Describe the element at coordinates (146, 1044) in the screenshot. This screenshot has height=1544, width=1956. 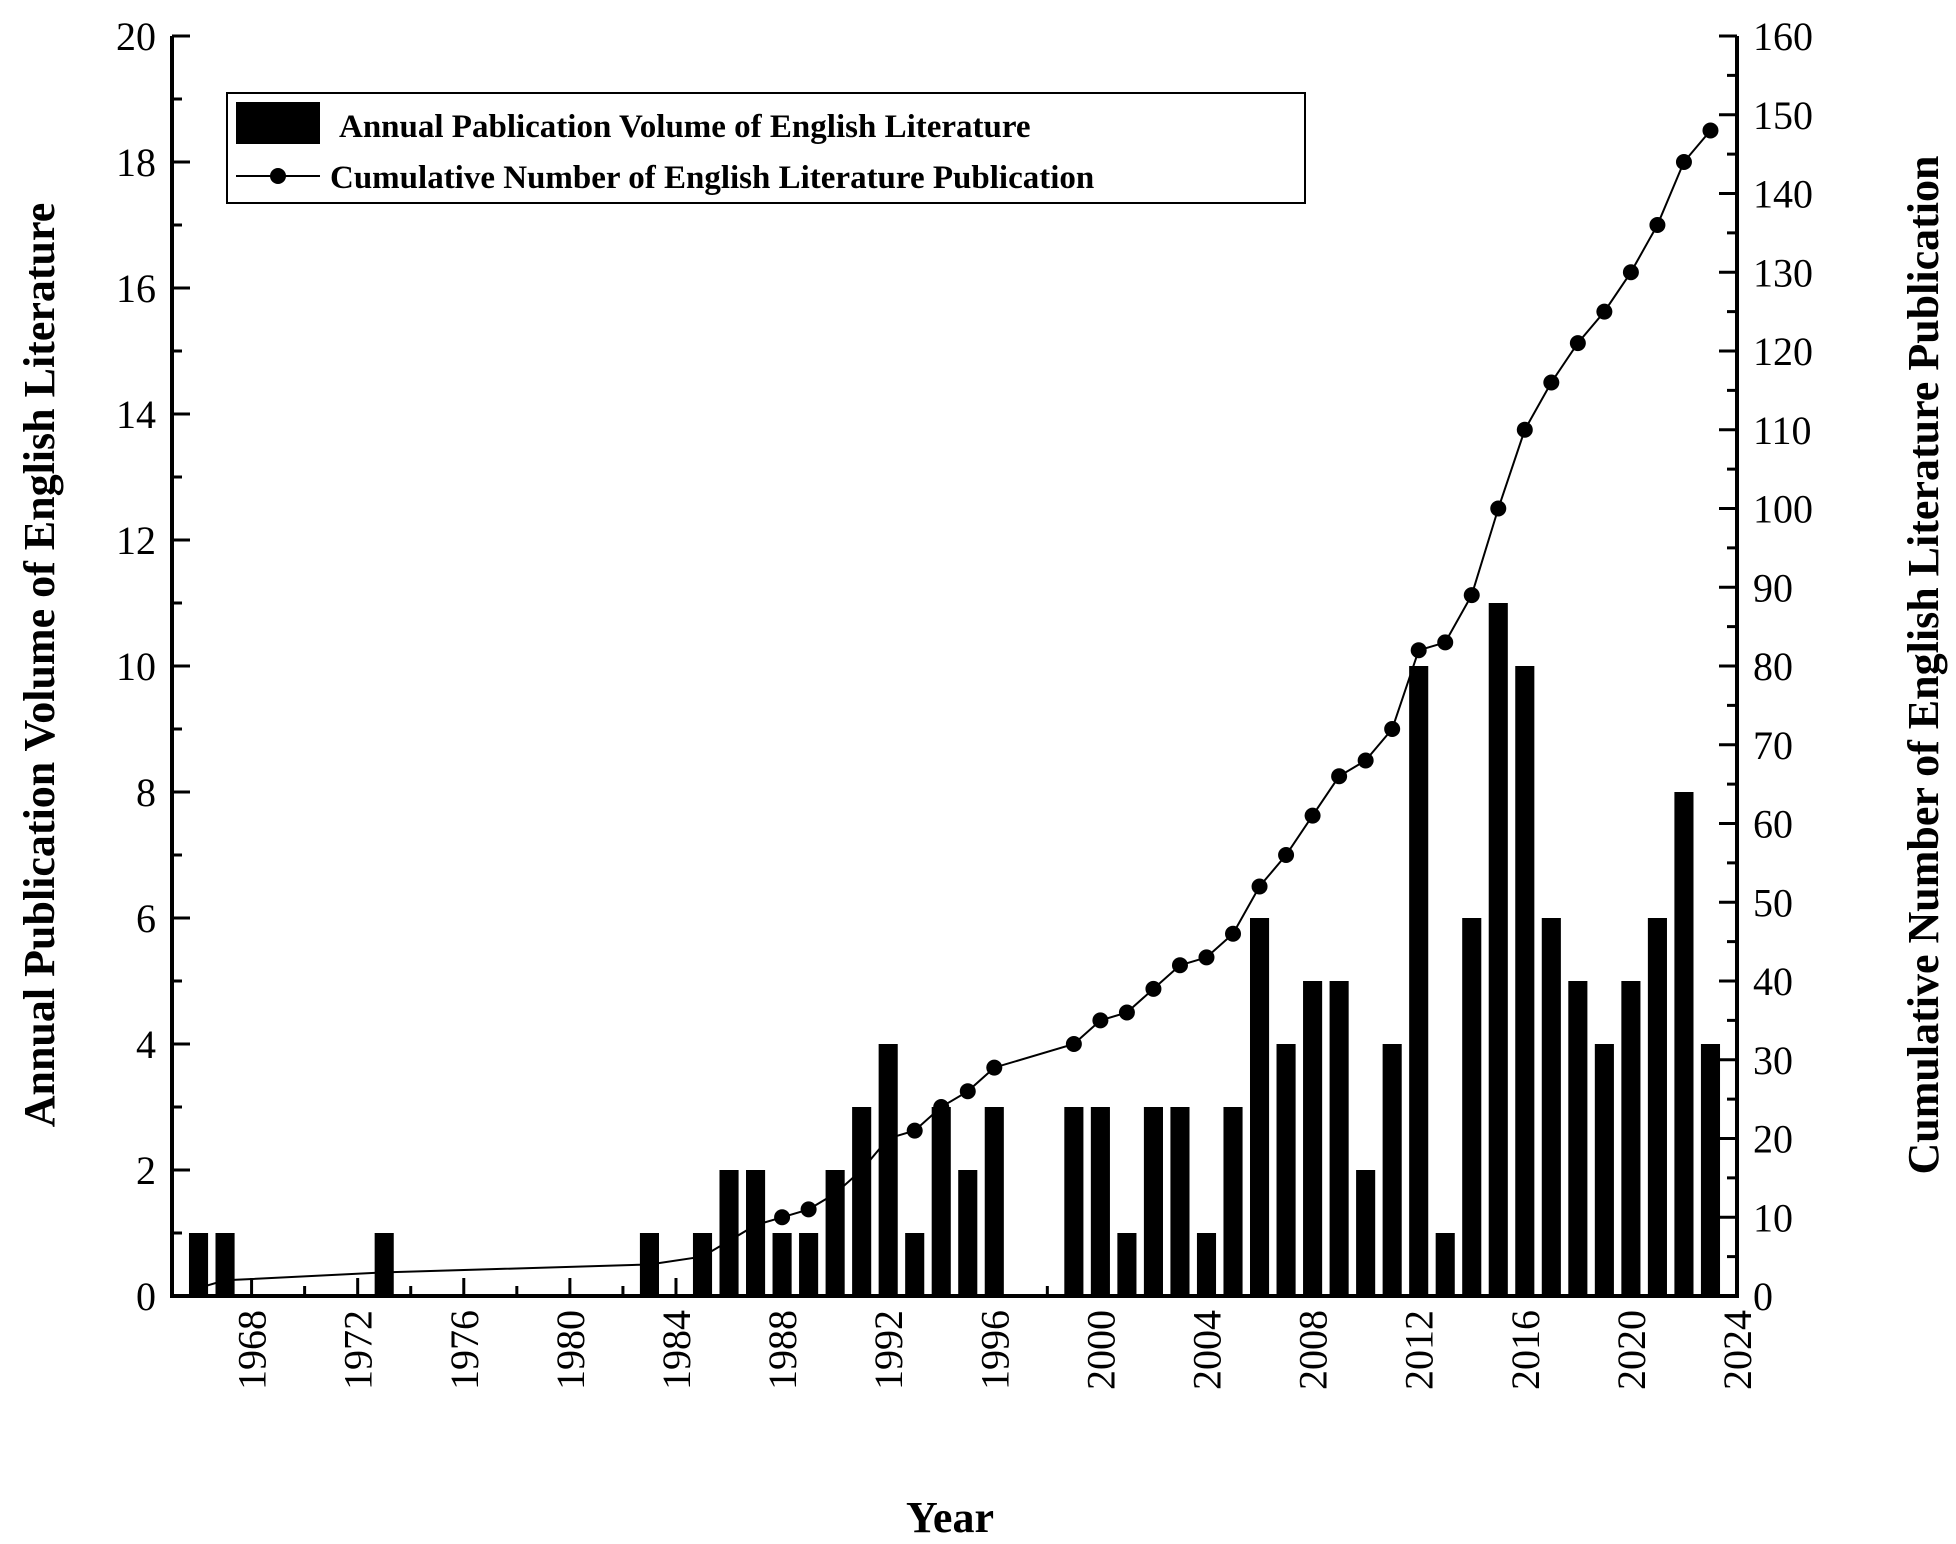
I see `y-left-tick-label: 4` at that location.